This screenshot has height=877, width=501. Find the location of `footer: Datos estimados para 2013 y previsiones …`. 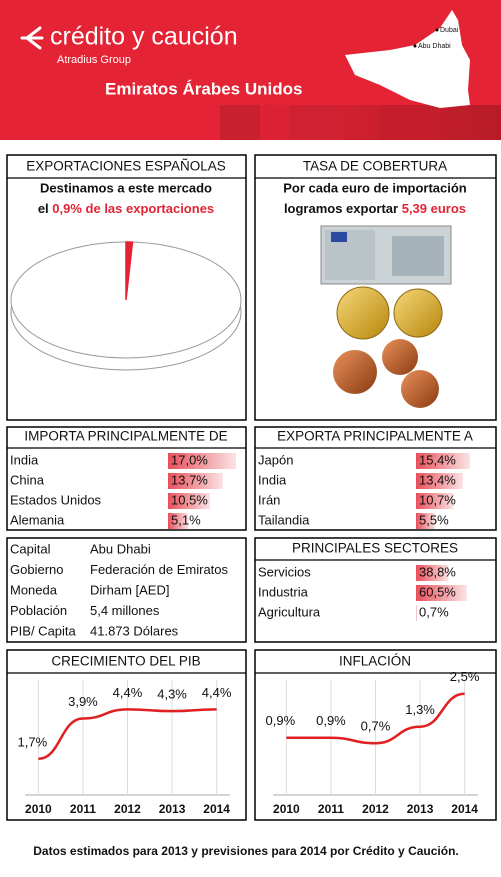

footer: Datos estimados para 2013 y previsiones … is located at coordinates (246, 851).